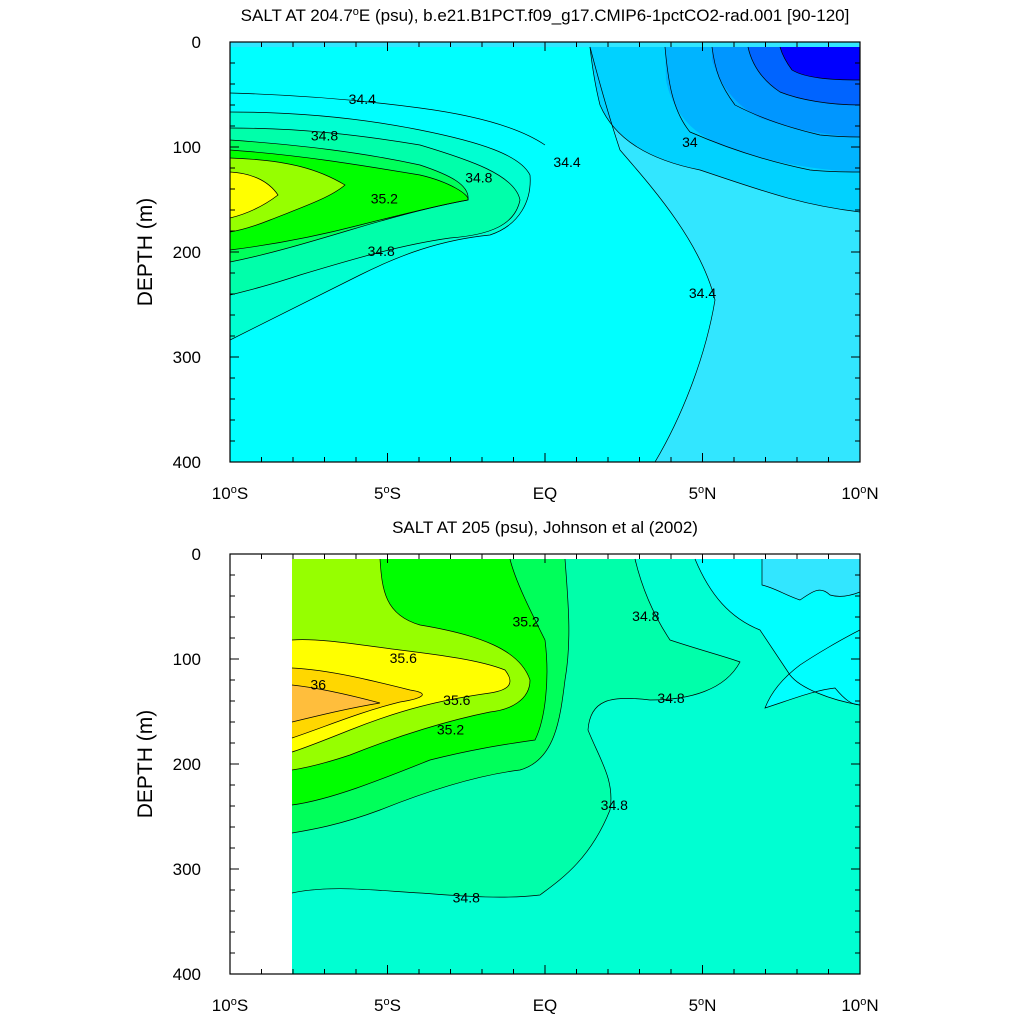 This screenshot has width=1024, height=1024. What do you see at coordinates (254, 195) in the screenshot?
I see `region-35.6` at bounding box center [254, 195].